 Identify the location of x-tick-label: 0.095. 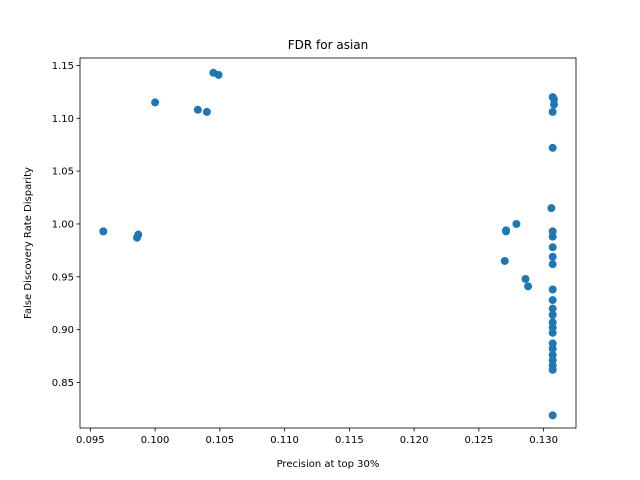
(90, 440).